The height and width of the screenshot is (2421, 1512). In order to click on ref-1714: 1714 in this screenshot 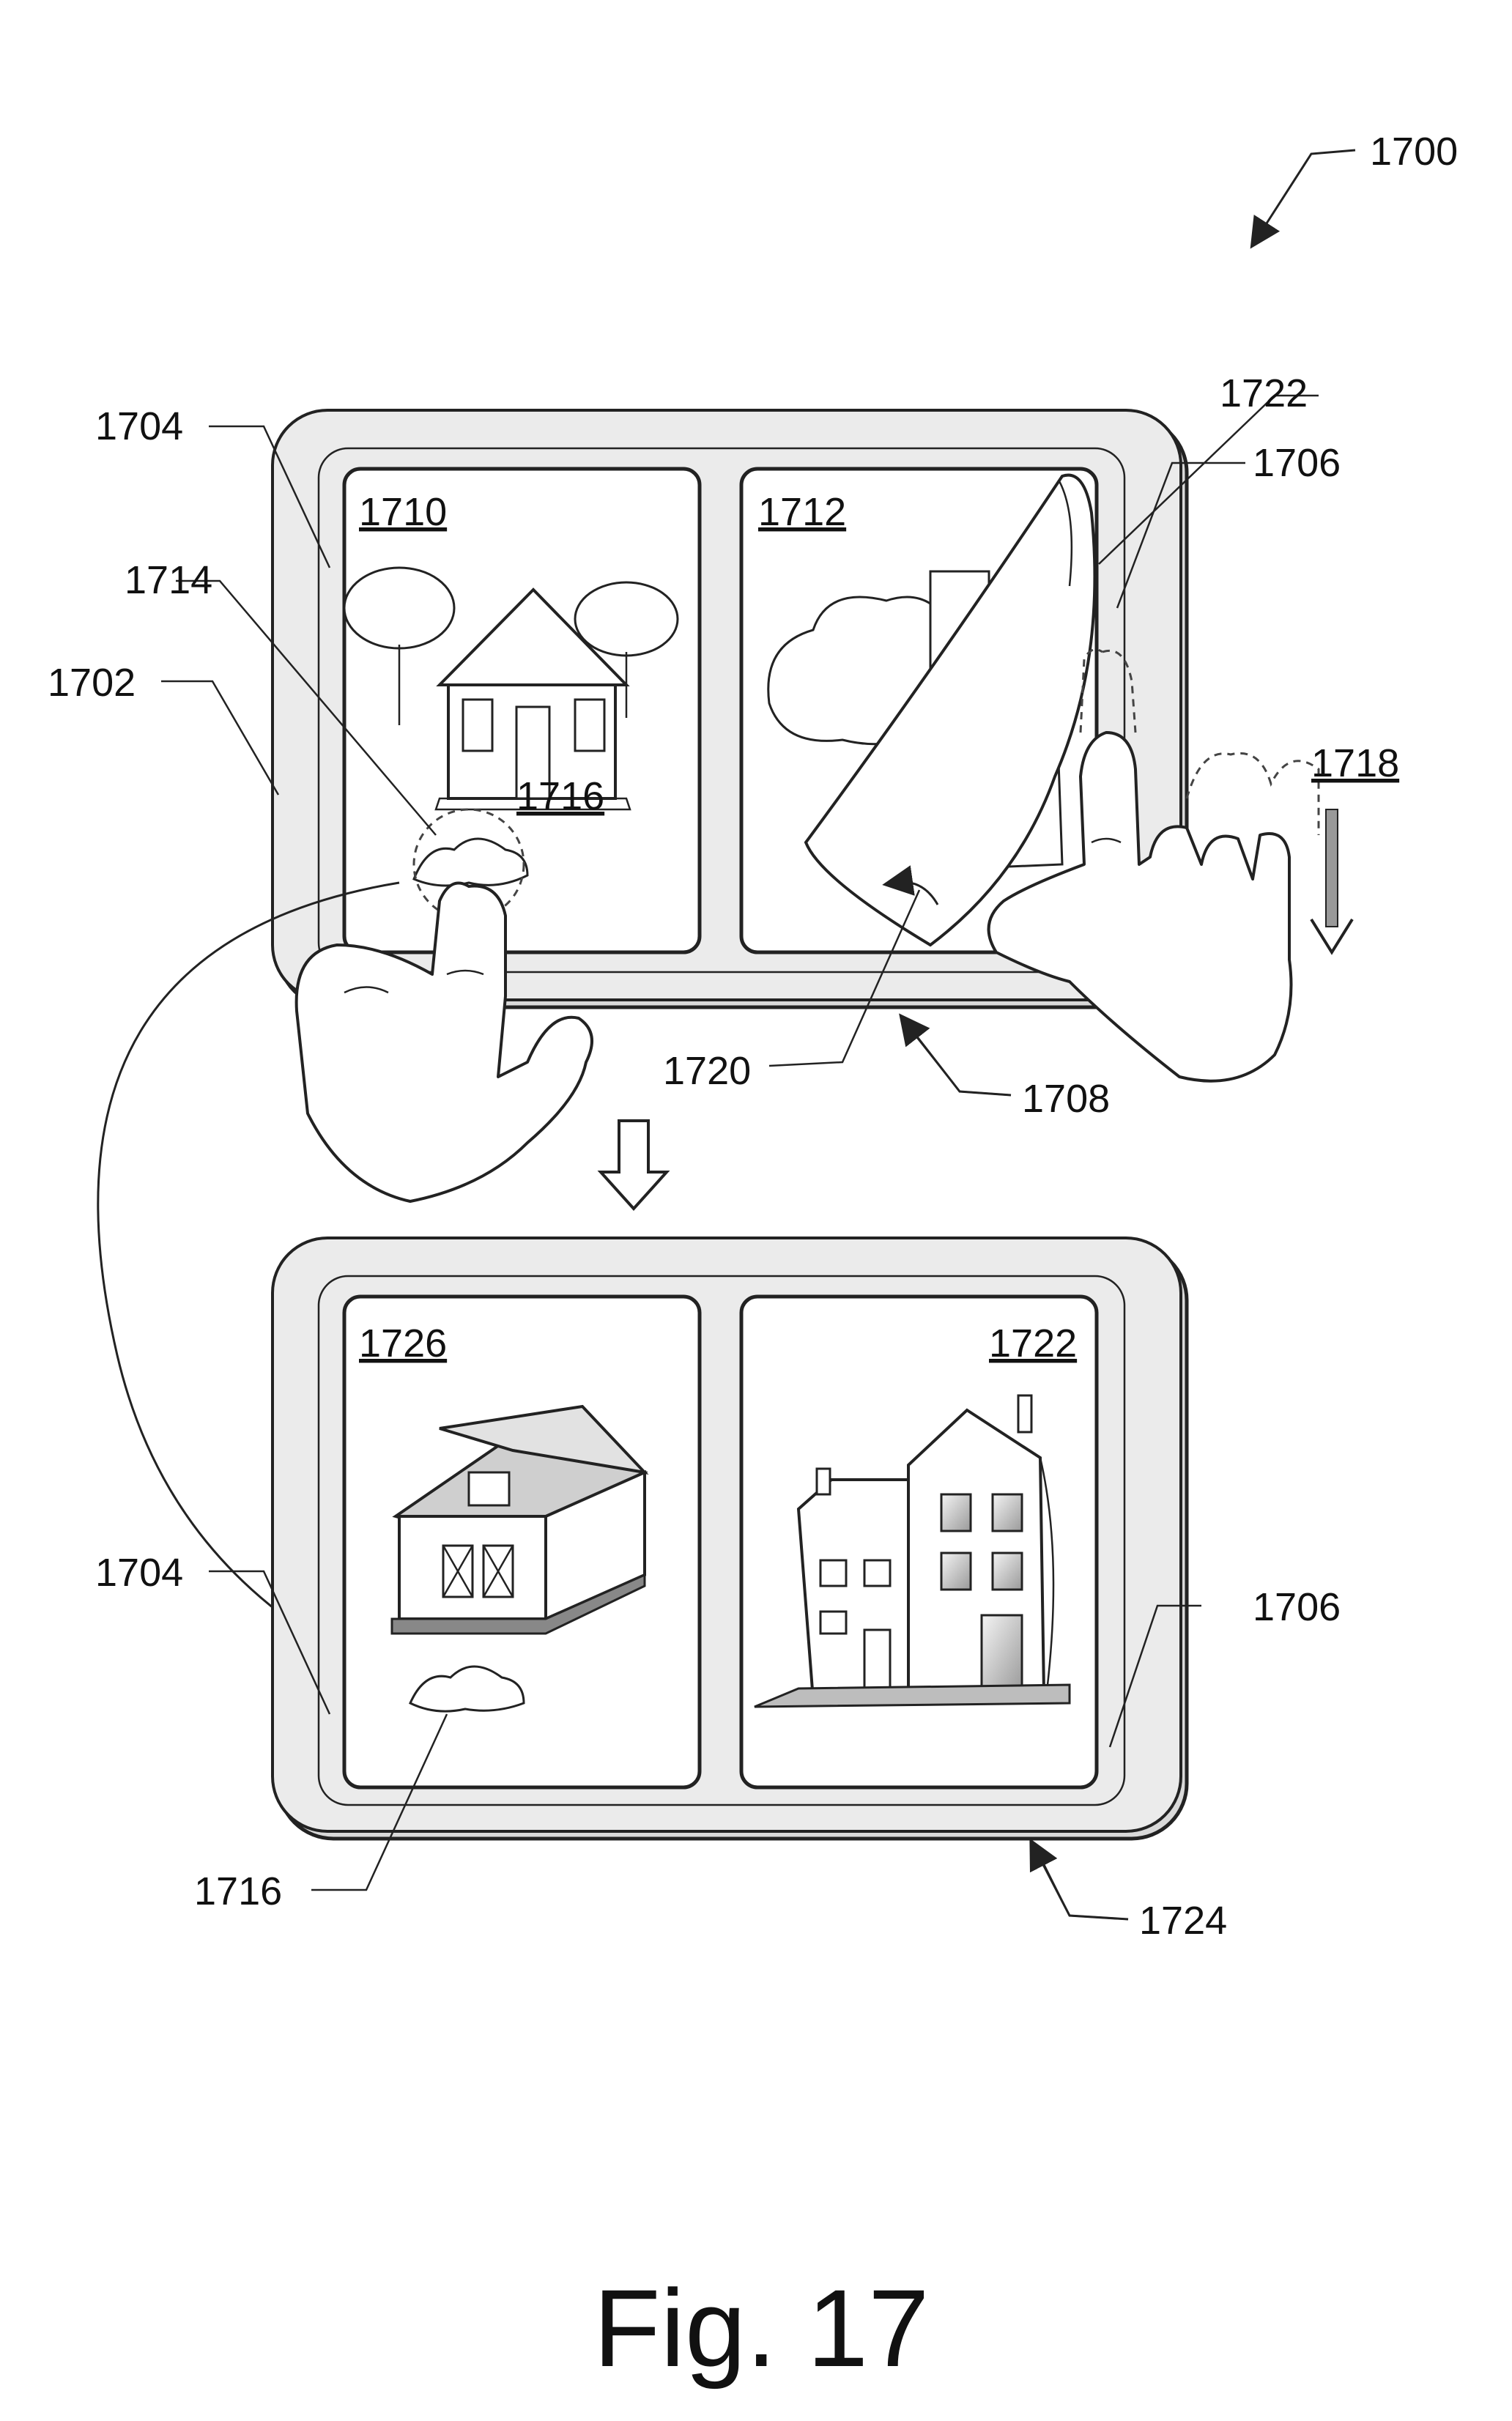, I will do `click(168, 580)`.